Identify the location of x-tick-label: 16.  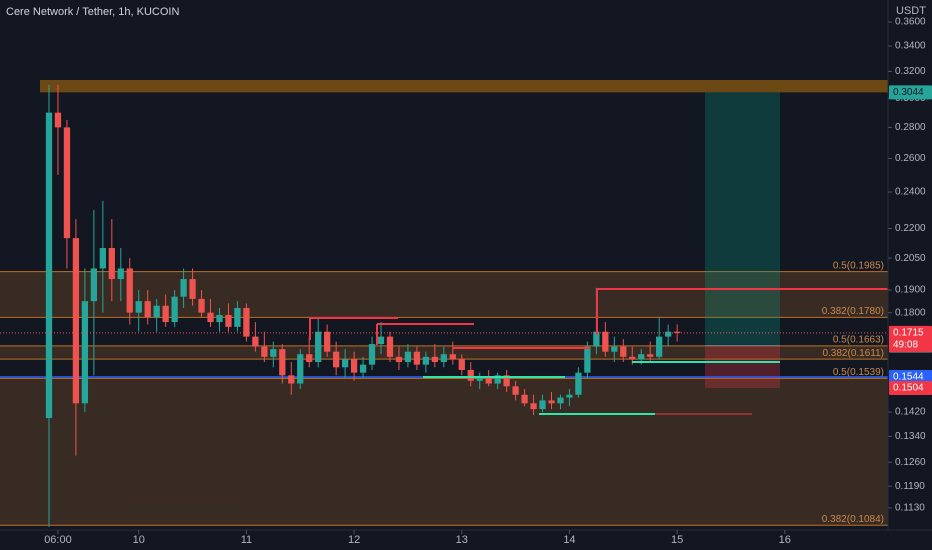
(785, 540).